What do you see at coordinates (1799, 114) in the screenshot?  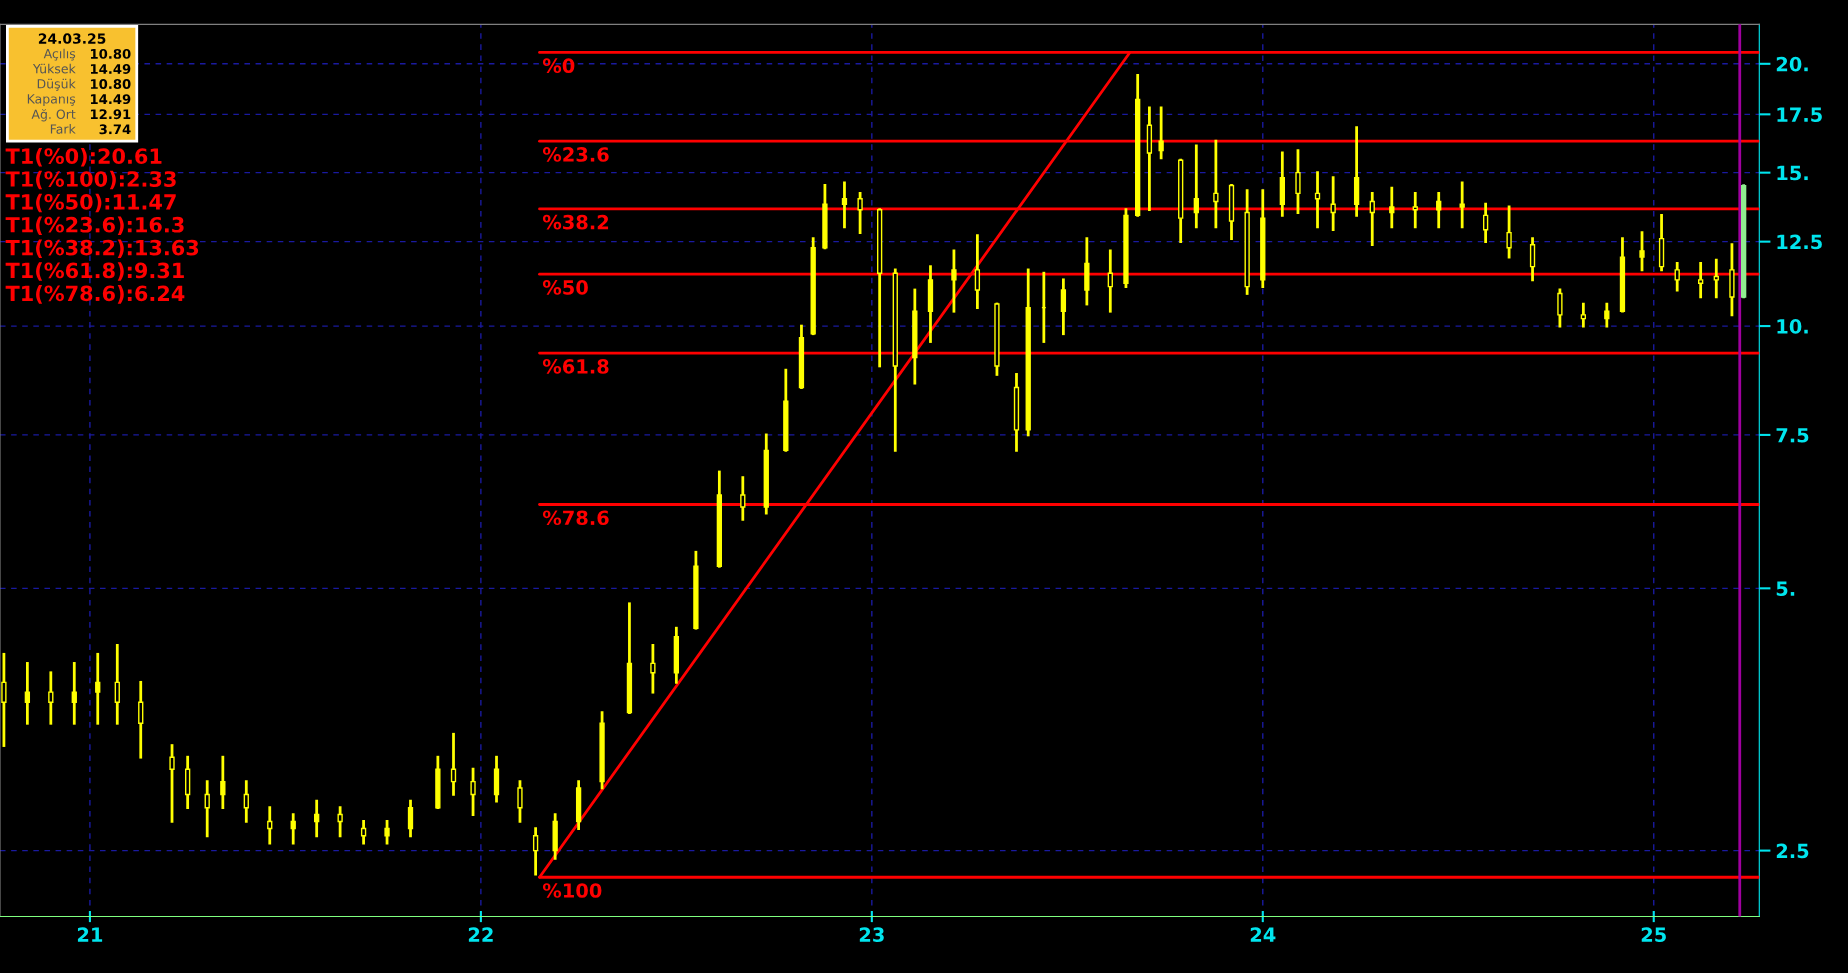 I see `y-tick-label: 17.5` at bounding box center [1799, 114].